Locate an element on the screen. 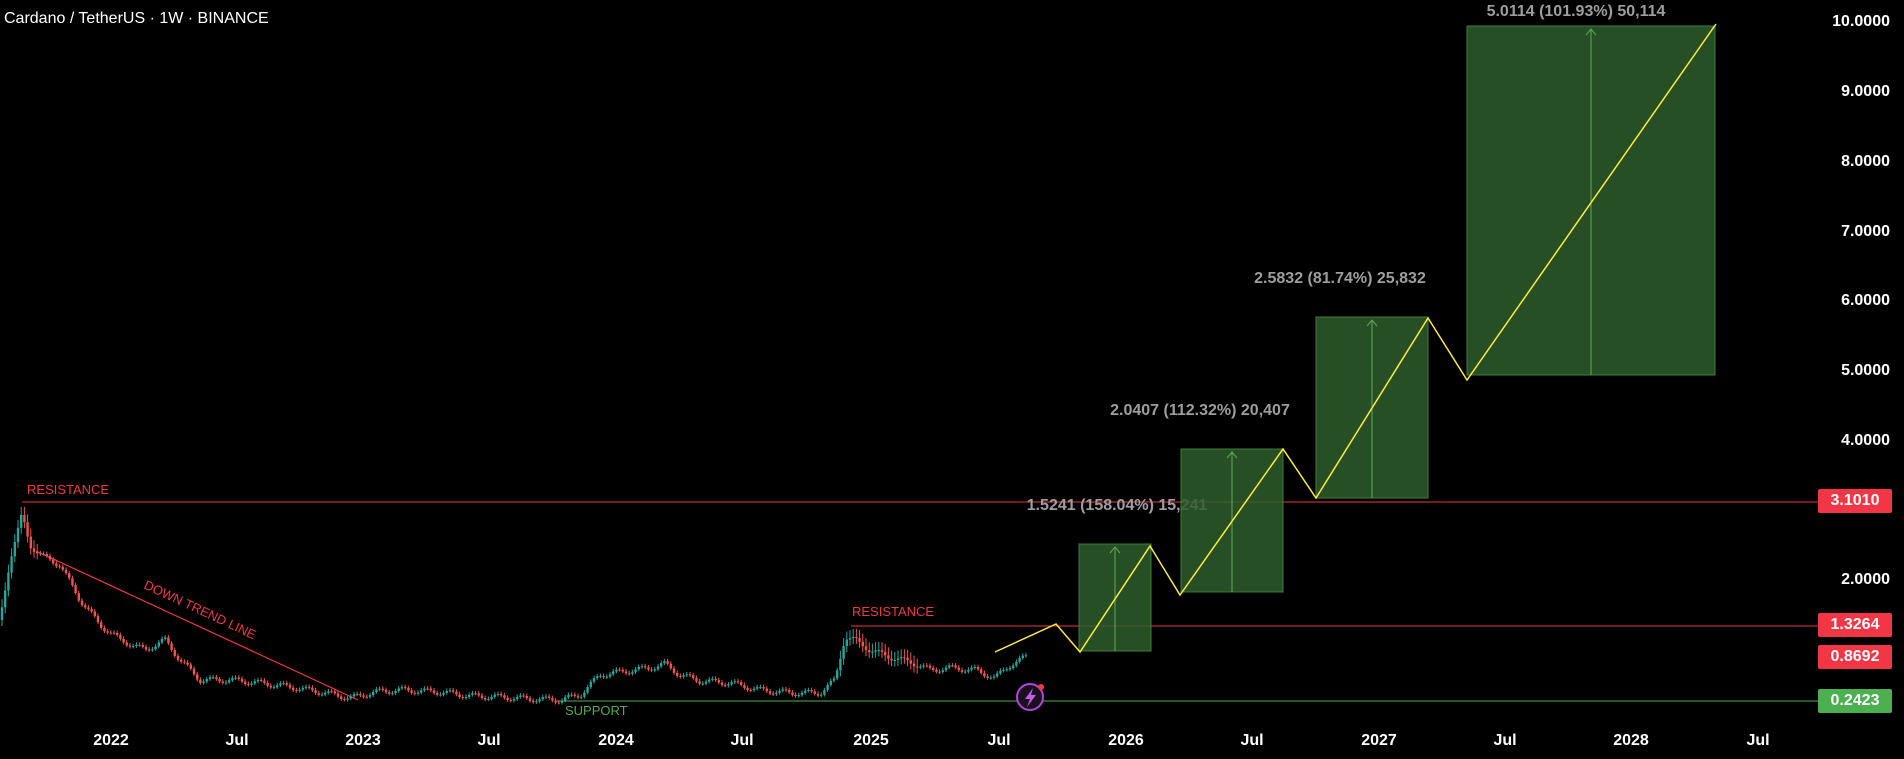 This screenshot has height=759, width=1904. current-price-badge: 0.8692 is located at coordinates (1855, 657).